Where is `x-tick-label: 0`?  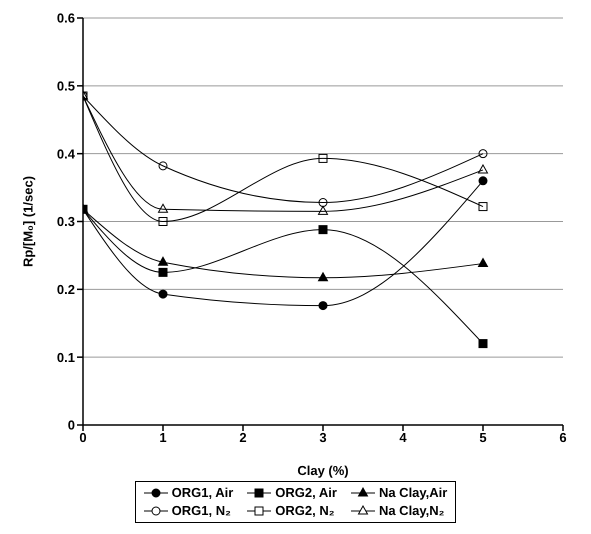 x-tick-label: 0 is located at coordinates (83, 438).